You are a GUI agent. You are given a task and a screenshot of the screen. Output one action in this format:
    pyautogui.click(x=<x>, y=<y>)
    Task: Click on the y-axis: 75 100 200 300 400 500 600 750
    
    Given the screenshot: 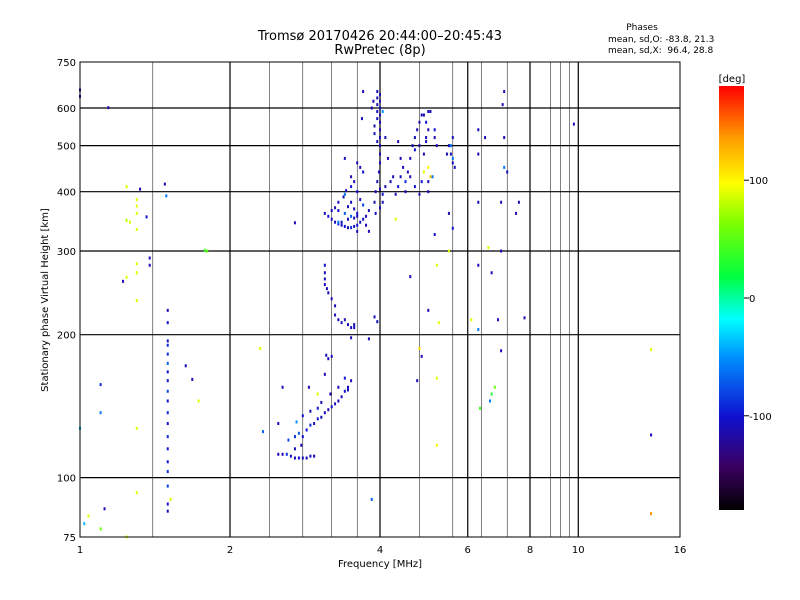 What is the action you would take?
    pyautogui.click(x=66, y=301)
    